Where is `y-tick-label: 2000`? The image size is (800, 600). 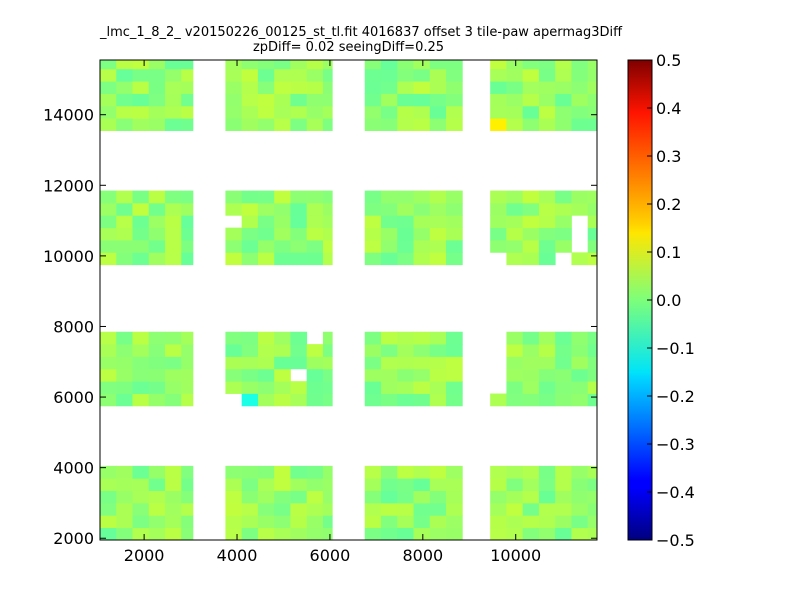 y-tick-label: 2000 is located at coordinates (73, 538).